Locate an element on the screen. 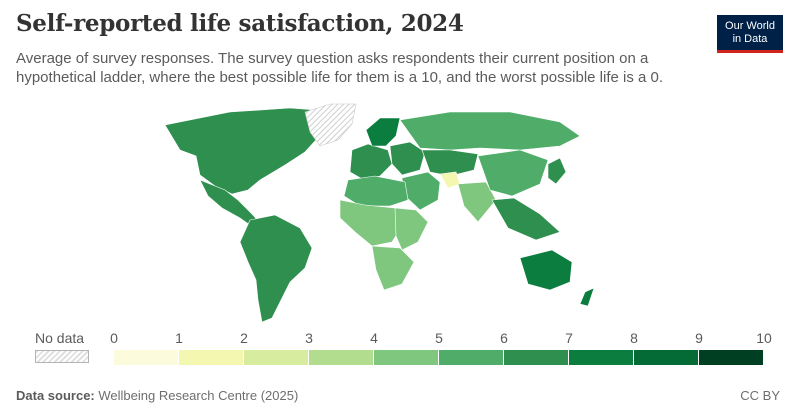  region-southeast-asia is located at coordinates (526, 219).